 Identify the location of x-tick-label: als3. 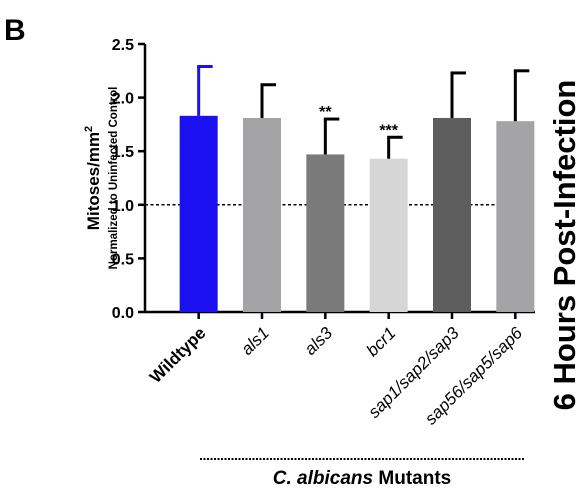
(319, 341).